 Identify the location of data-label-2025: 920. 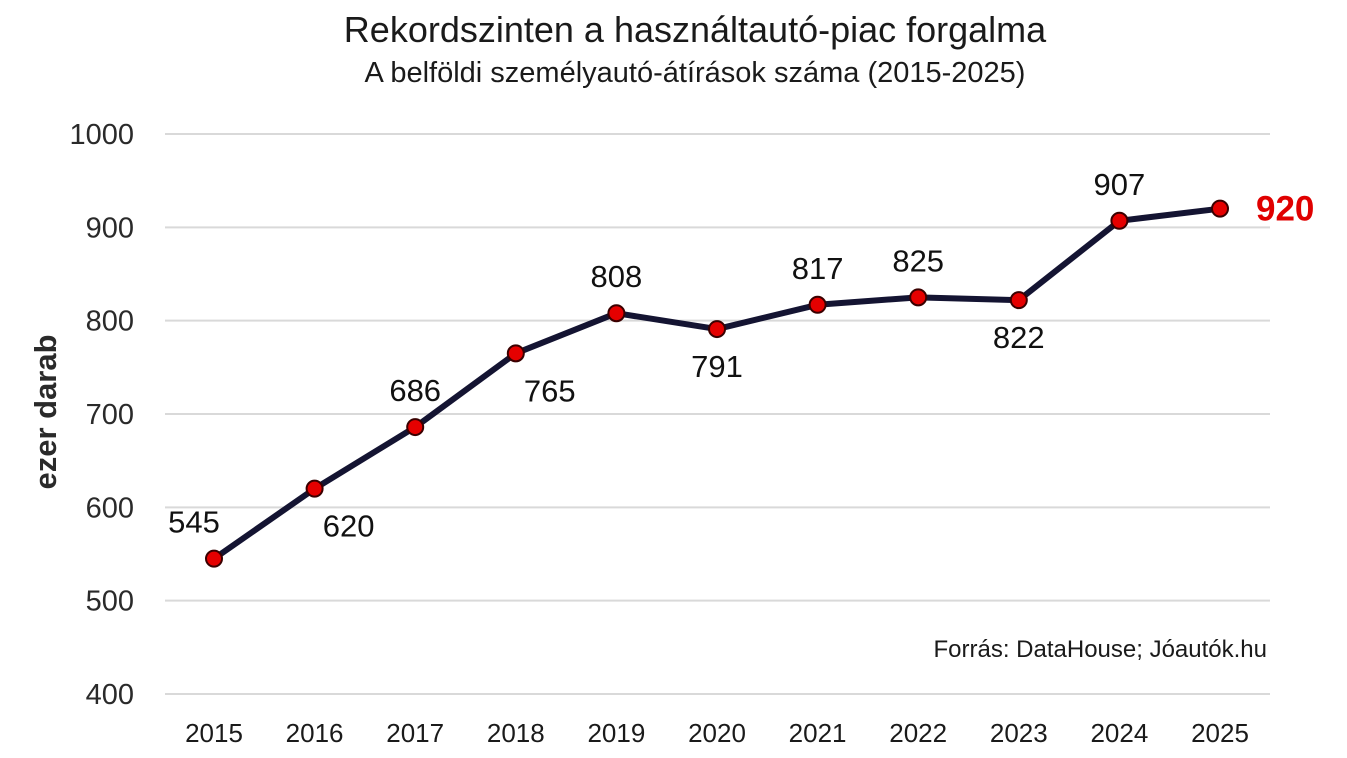
(1285, 209).